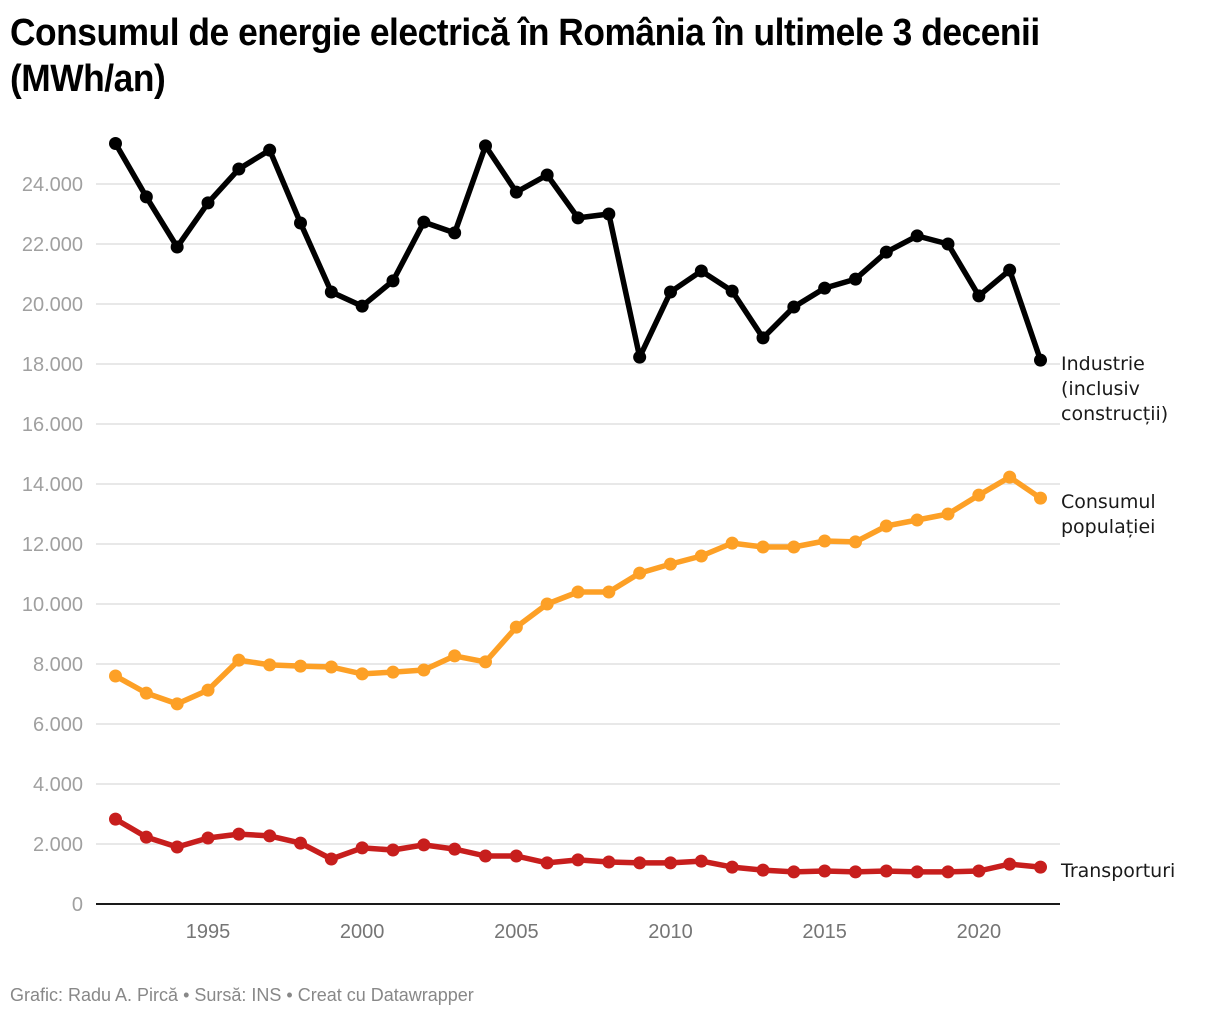 The height and width of the screenshot is (1020, 1220). I want to click on series-label-line: (inclusiv, so click(1100, 389).